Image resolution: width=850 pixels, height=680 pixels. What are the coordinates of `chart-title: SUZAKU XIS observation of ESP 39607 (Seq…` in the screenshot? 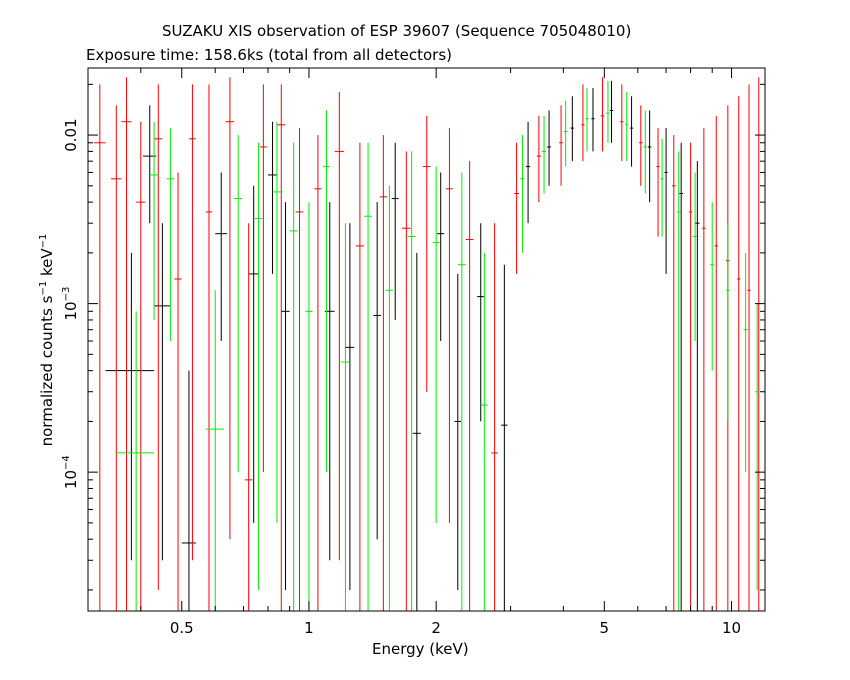 It's located at (397, 31).